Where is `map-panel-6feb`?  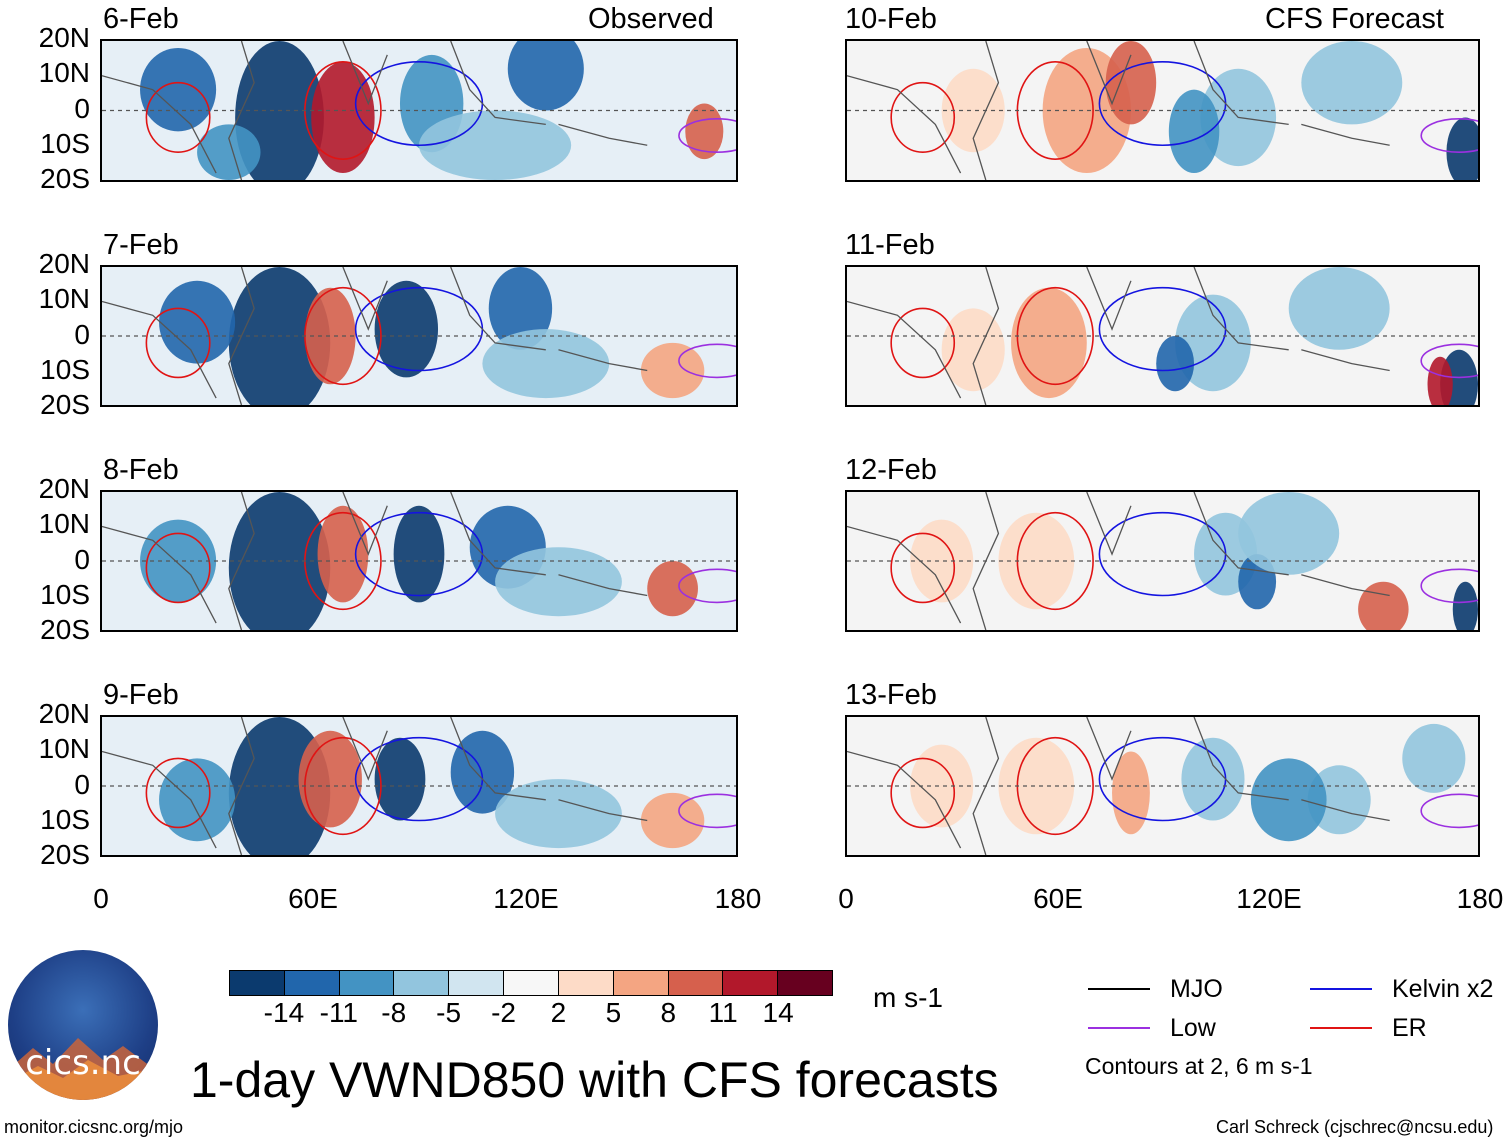
map-panel-6feb is located at coordinates (419, 110).